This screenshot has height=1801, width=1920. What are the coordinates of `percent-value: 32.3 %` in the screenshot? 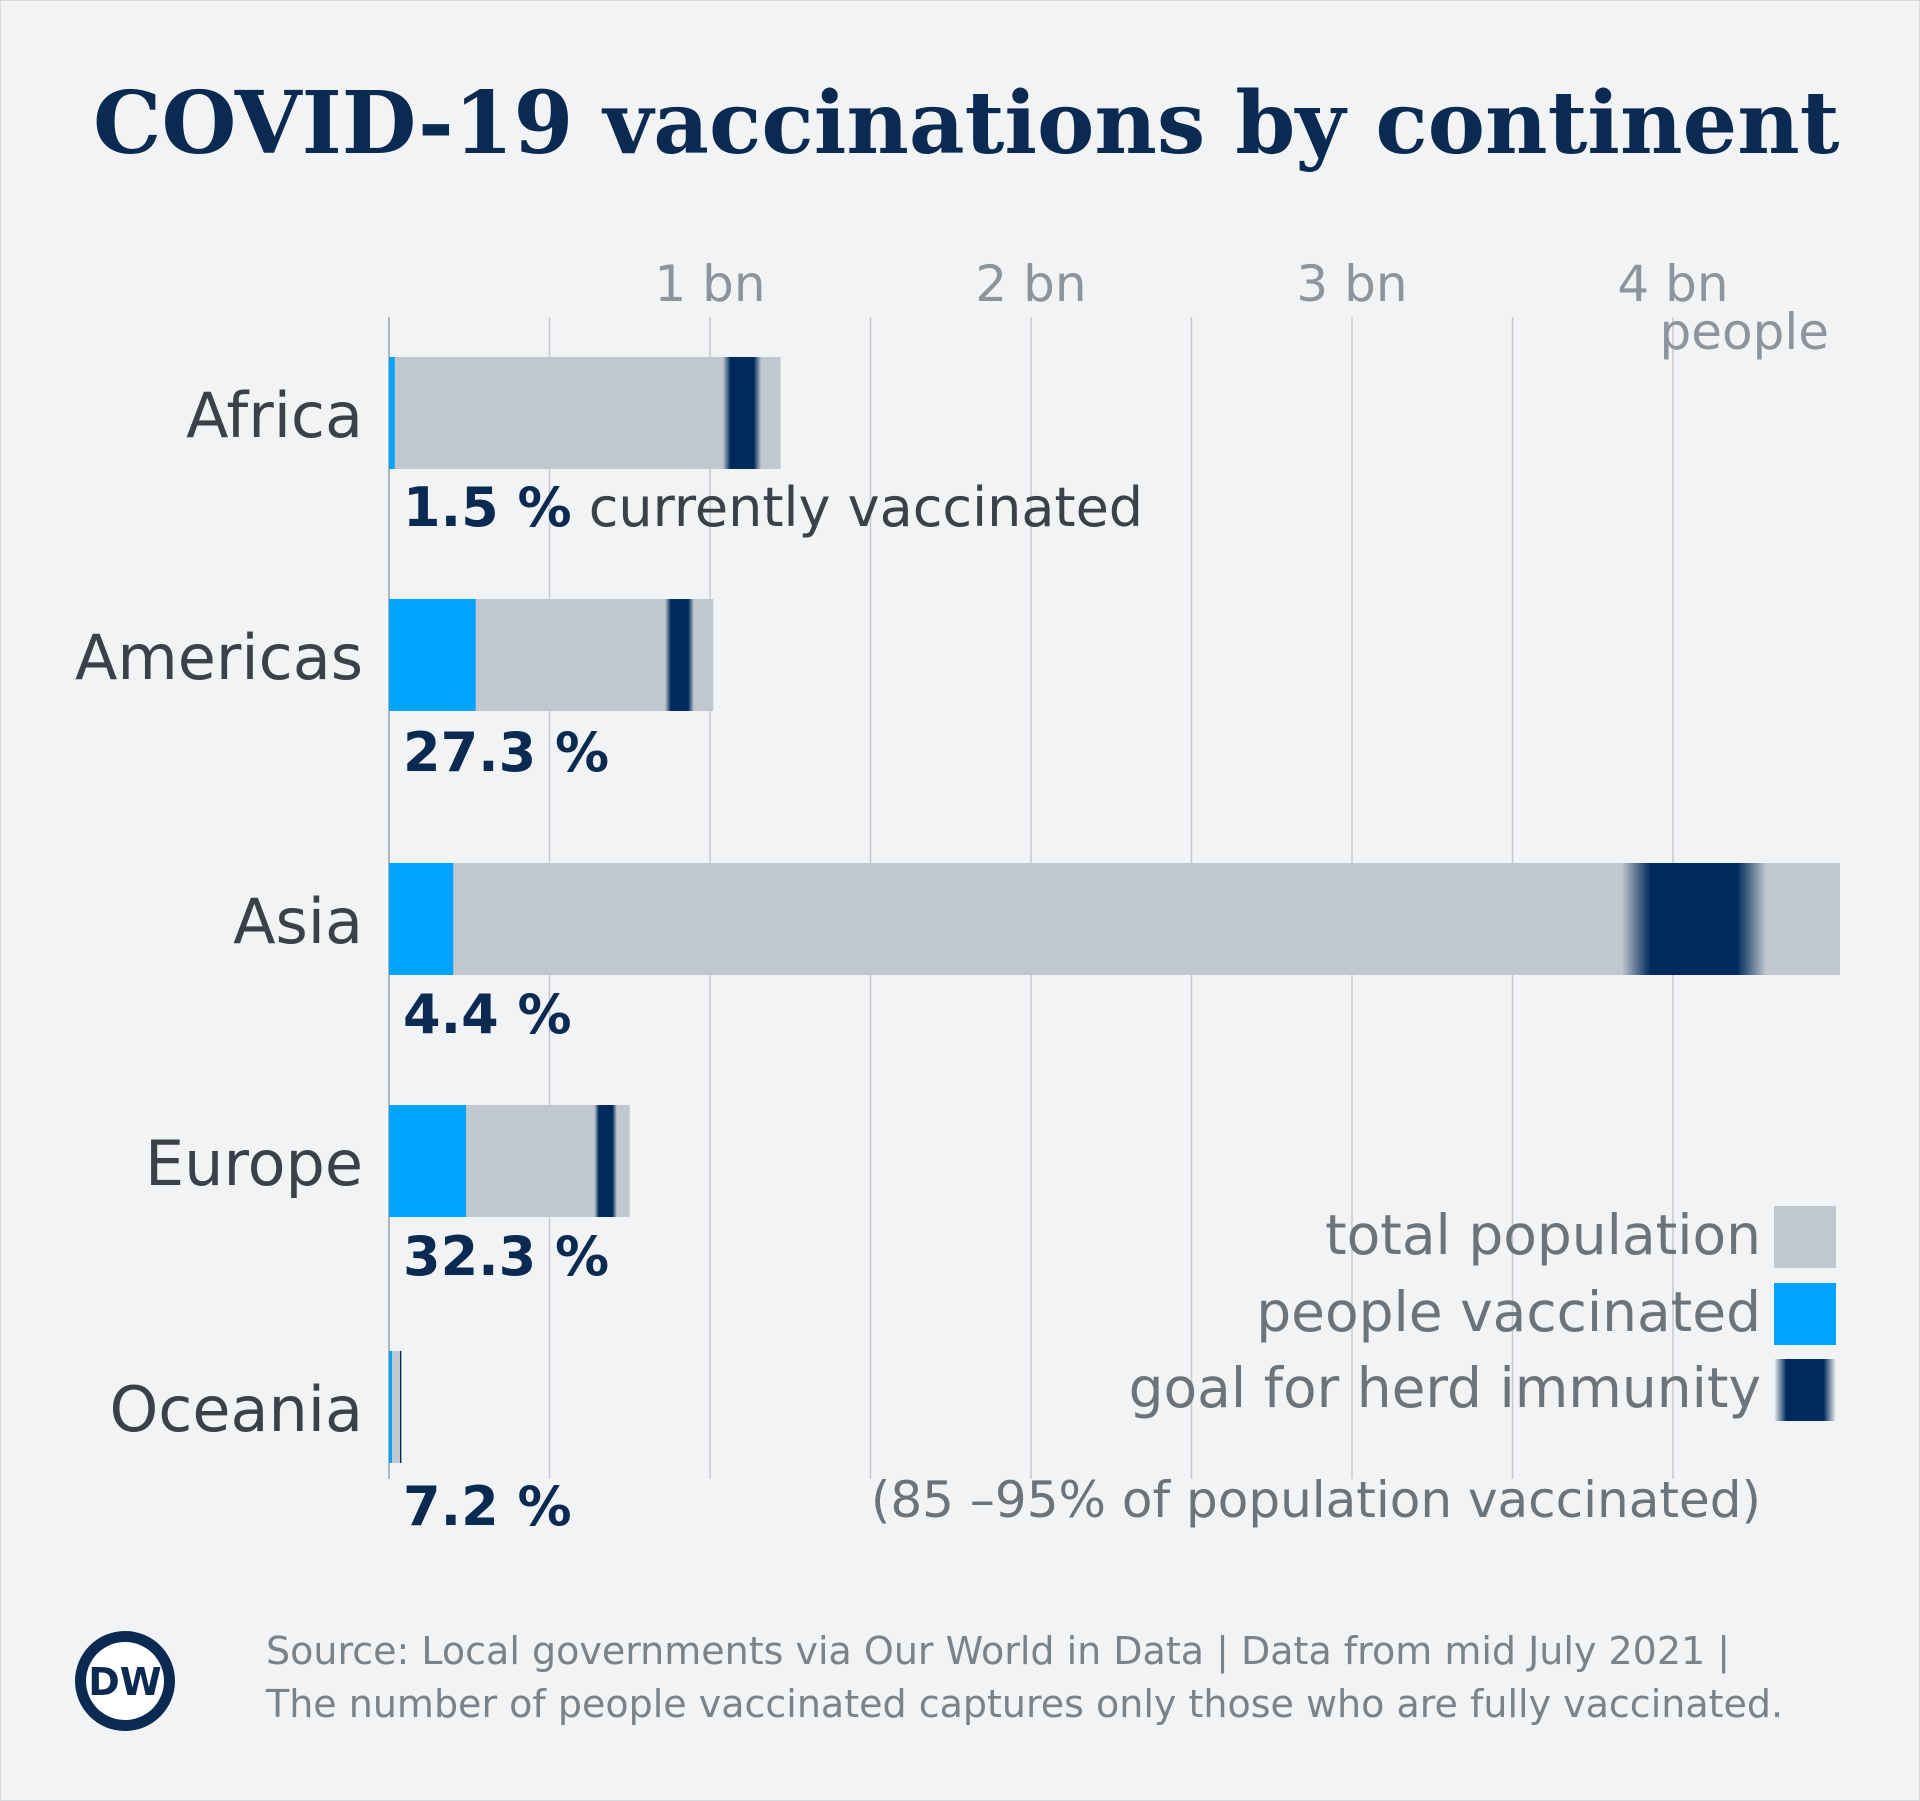 It's located at (506, 1256).